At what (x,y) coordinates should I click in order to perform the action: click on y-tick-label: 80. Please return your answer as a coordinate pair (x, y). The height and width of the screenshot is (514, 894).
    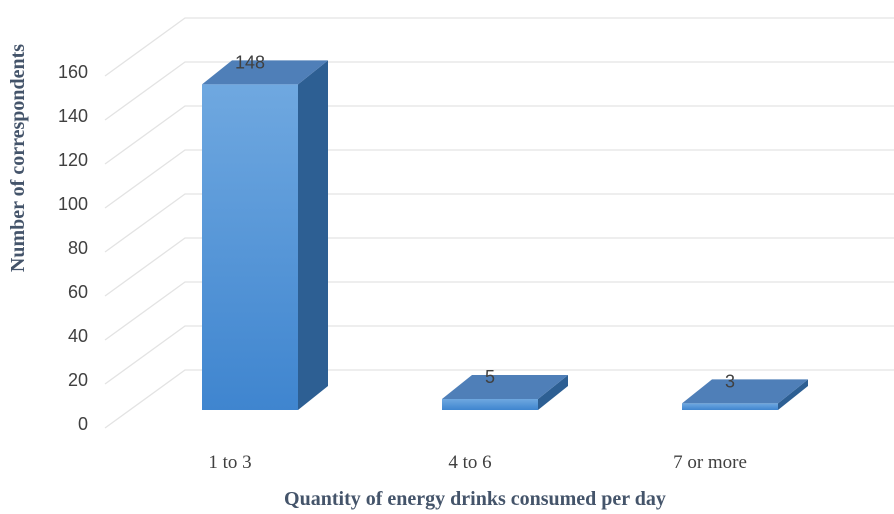
    Looking at the image, I should click on (78, 248).